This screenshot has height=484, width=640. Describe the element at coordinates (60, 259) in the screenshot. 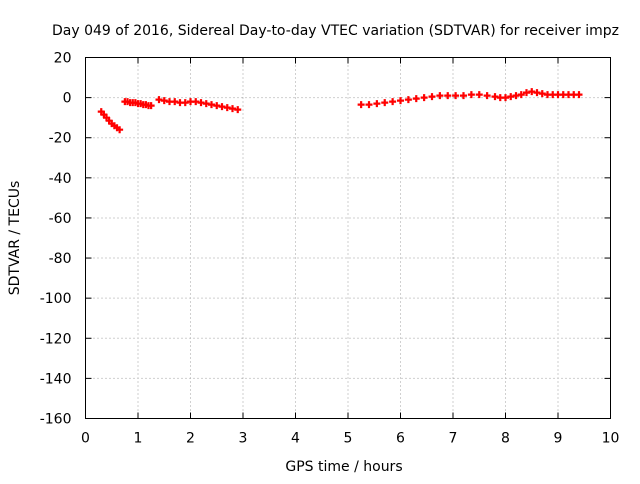

I see `y-tick-label: -80` at that location.